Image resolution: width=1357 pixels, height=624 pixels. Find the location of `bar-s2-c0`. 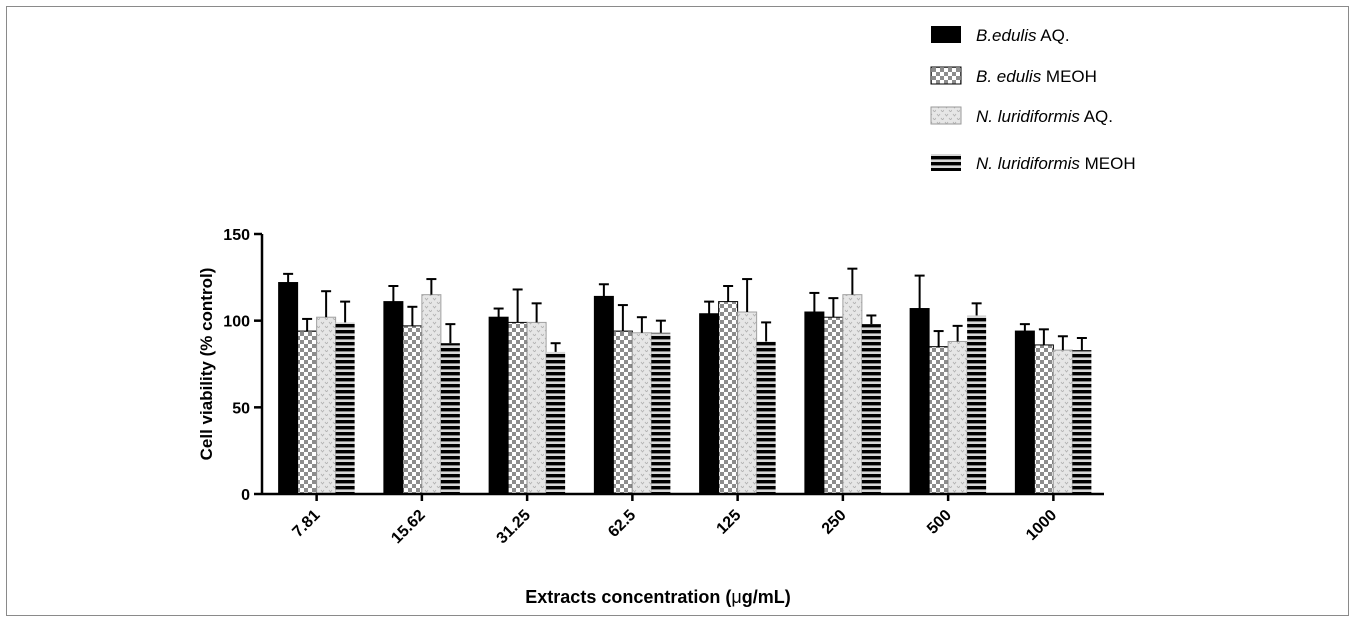

bar-s2-c0 is located at coordinates (326, 405).